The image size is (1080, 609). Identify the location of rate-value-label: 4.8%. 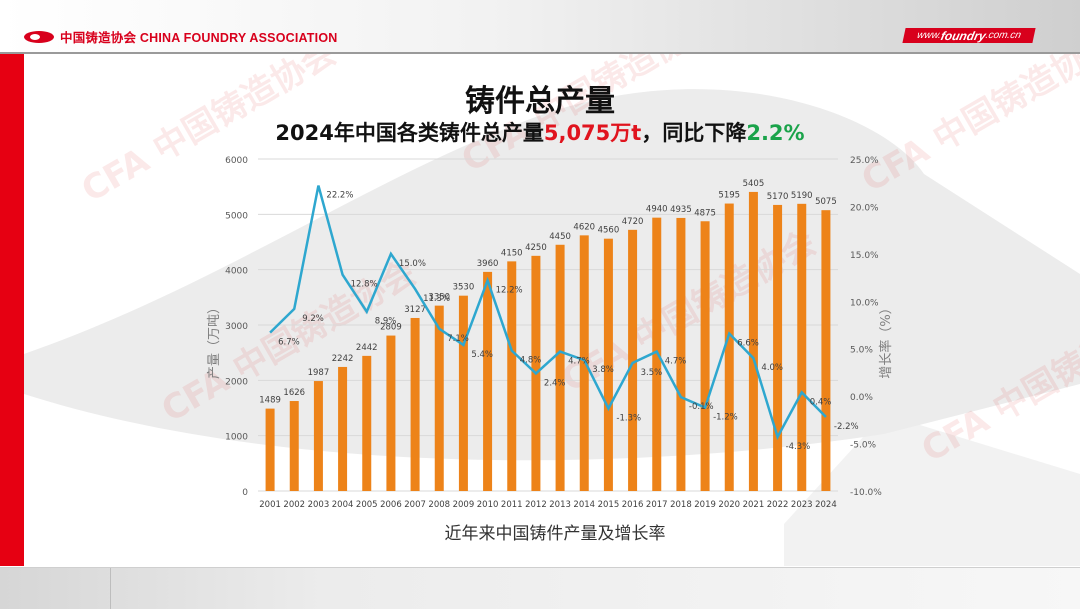
(531, 361).